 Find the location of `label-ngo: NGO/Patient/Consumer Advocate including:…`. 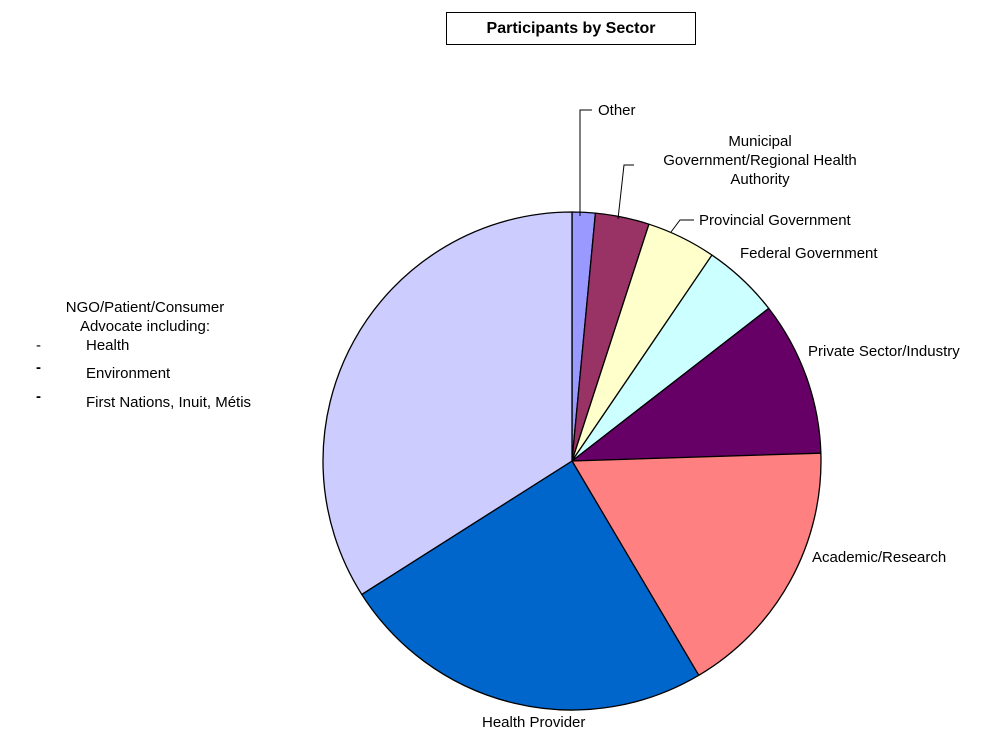

label-ngo: NGO/Patient/Consumer Advocate including:… is located at coordinates (150, 357).